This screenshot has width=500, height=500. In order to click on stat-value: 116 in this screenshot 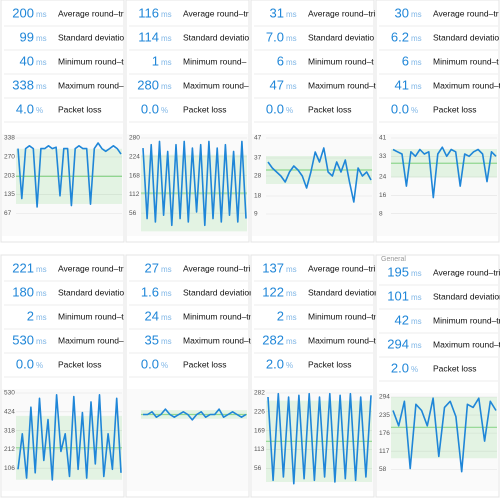, I will do `click(148, 12)`.